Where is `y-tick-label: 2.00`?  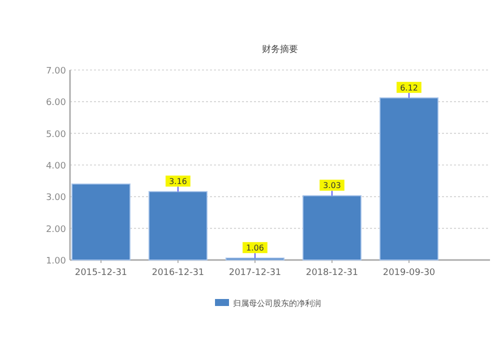 y-tick-label: 2.00 is located at coordinates (56, 229).